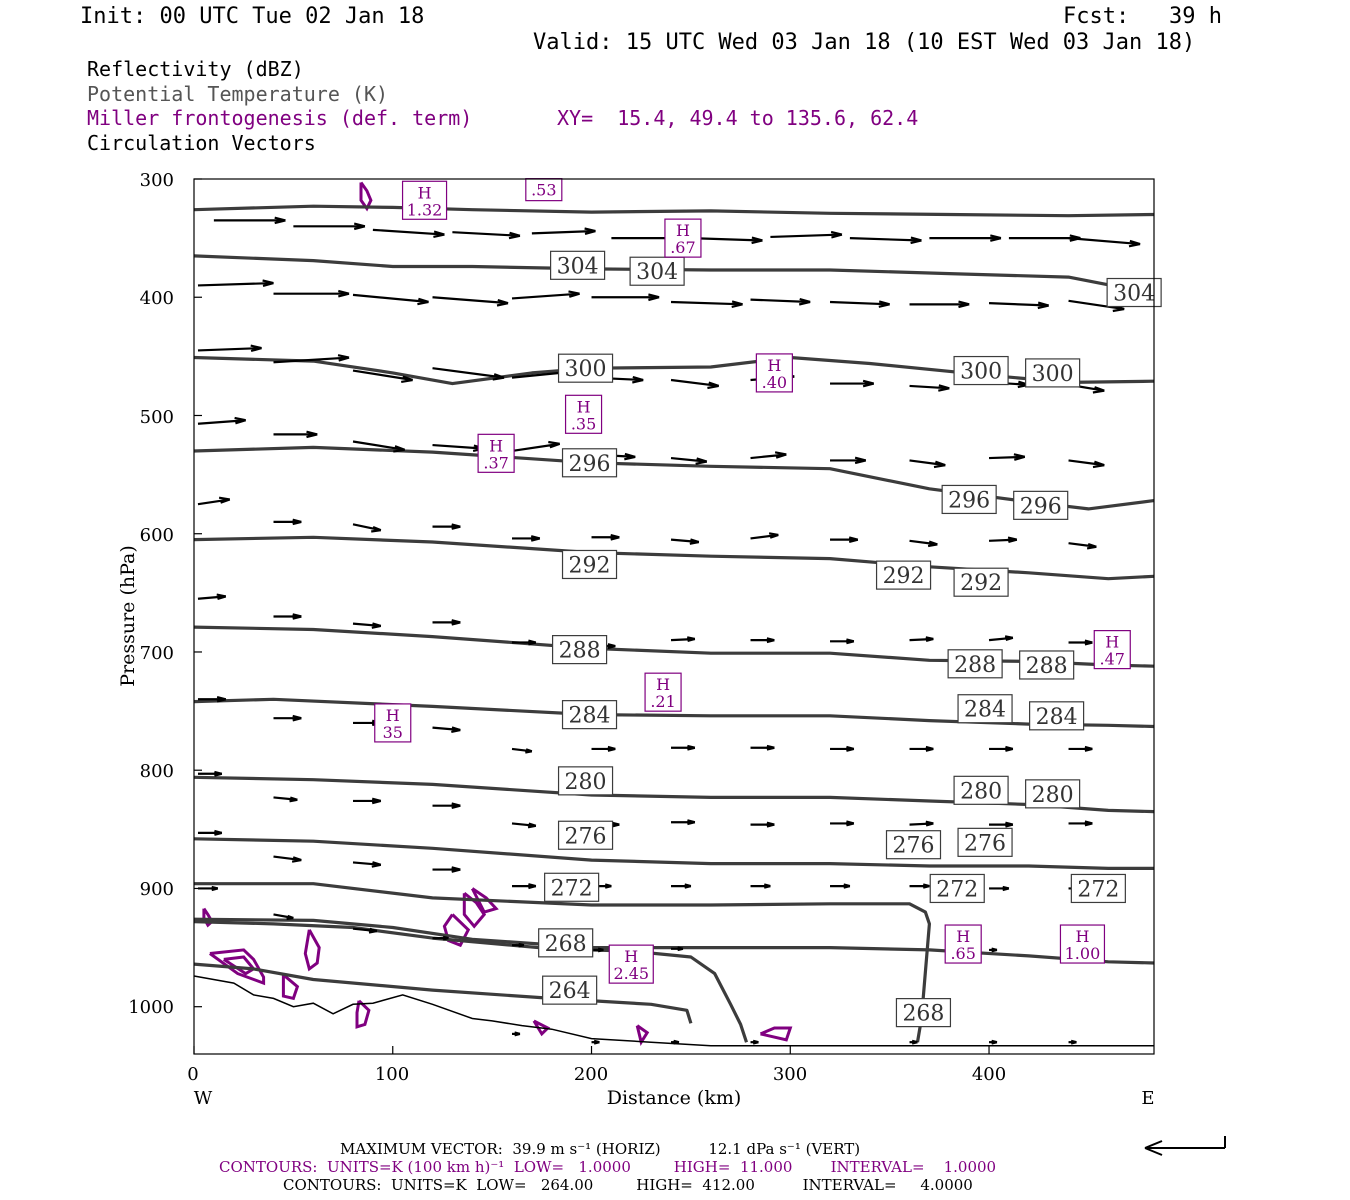 The width and height of the screenshot is (1350, 1200). I want to click on theta-contour-label: 284, so click(1057, 716).